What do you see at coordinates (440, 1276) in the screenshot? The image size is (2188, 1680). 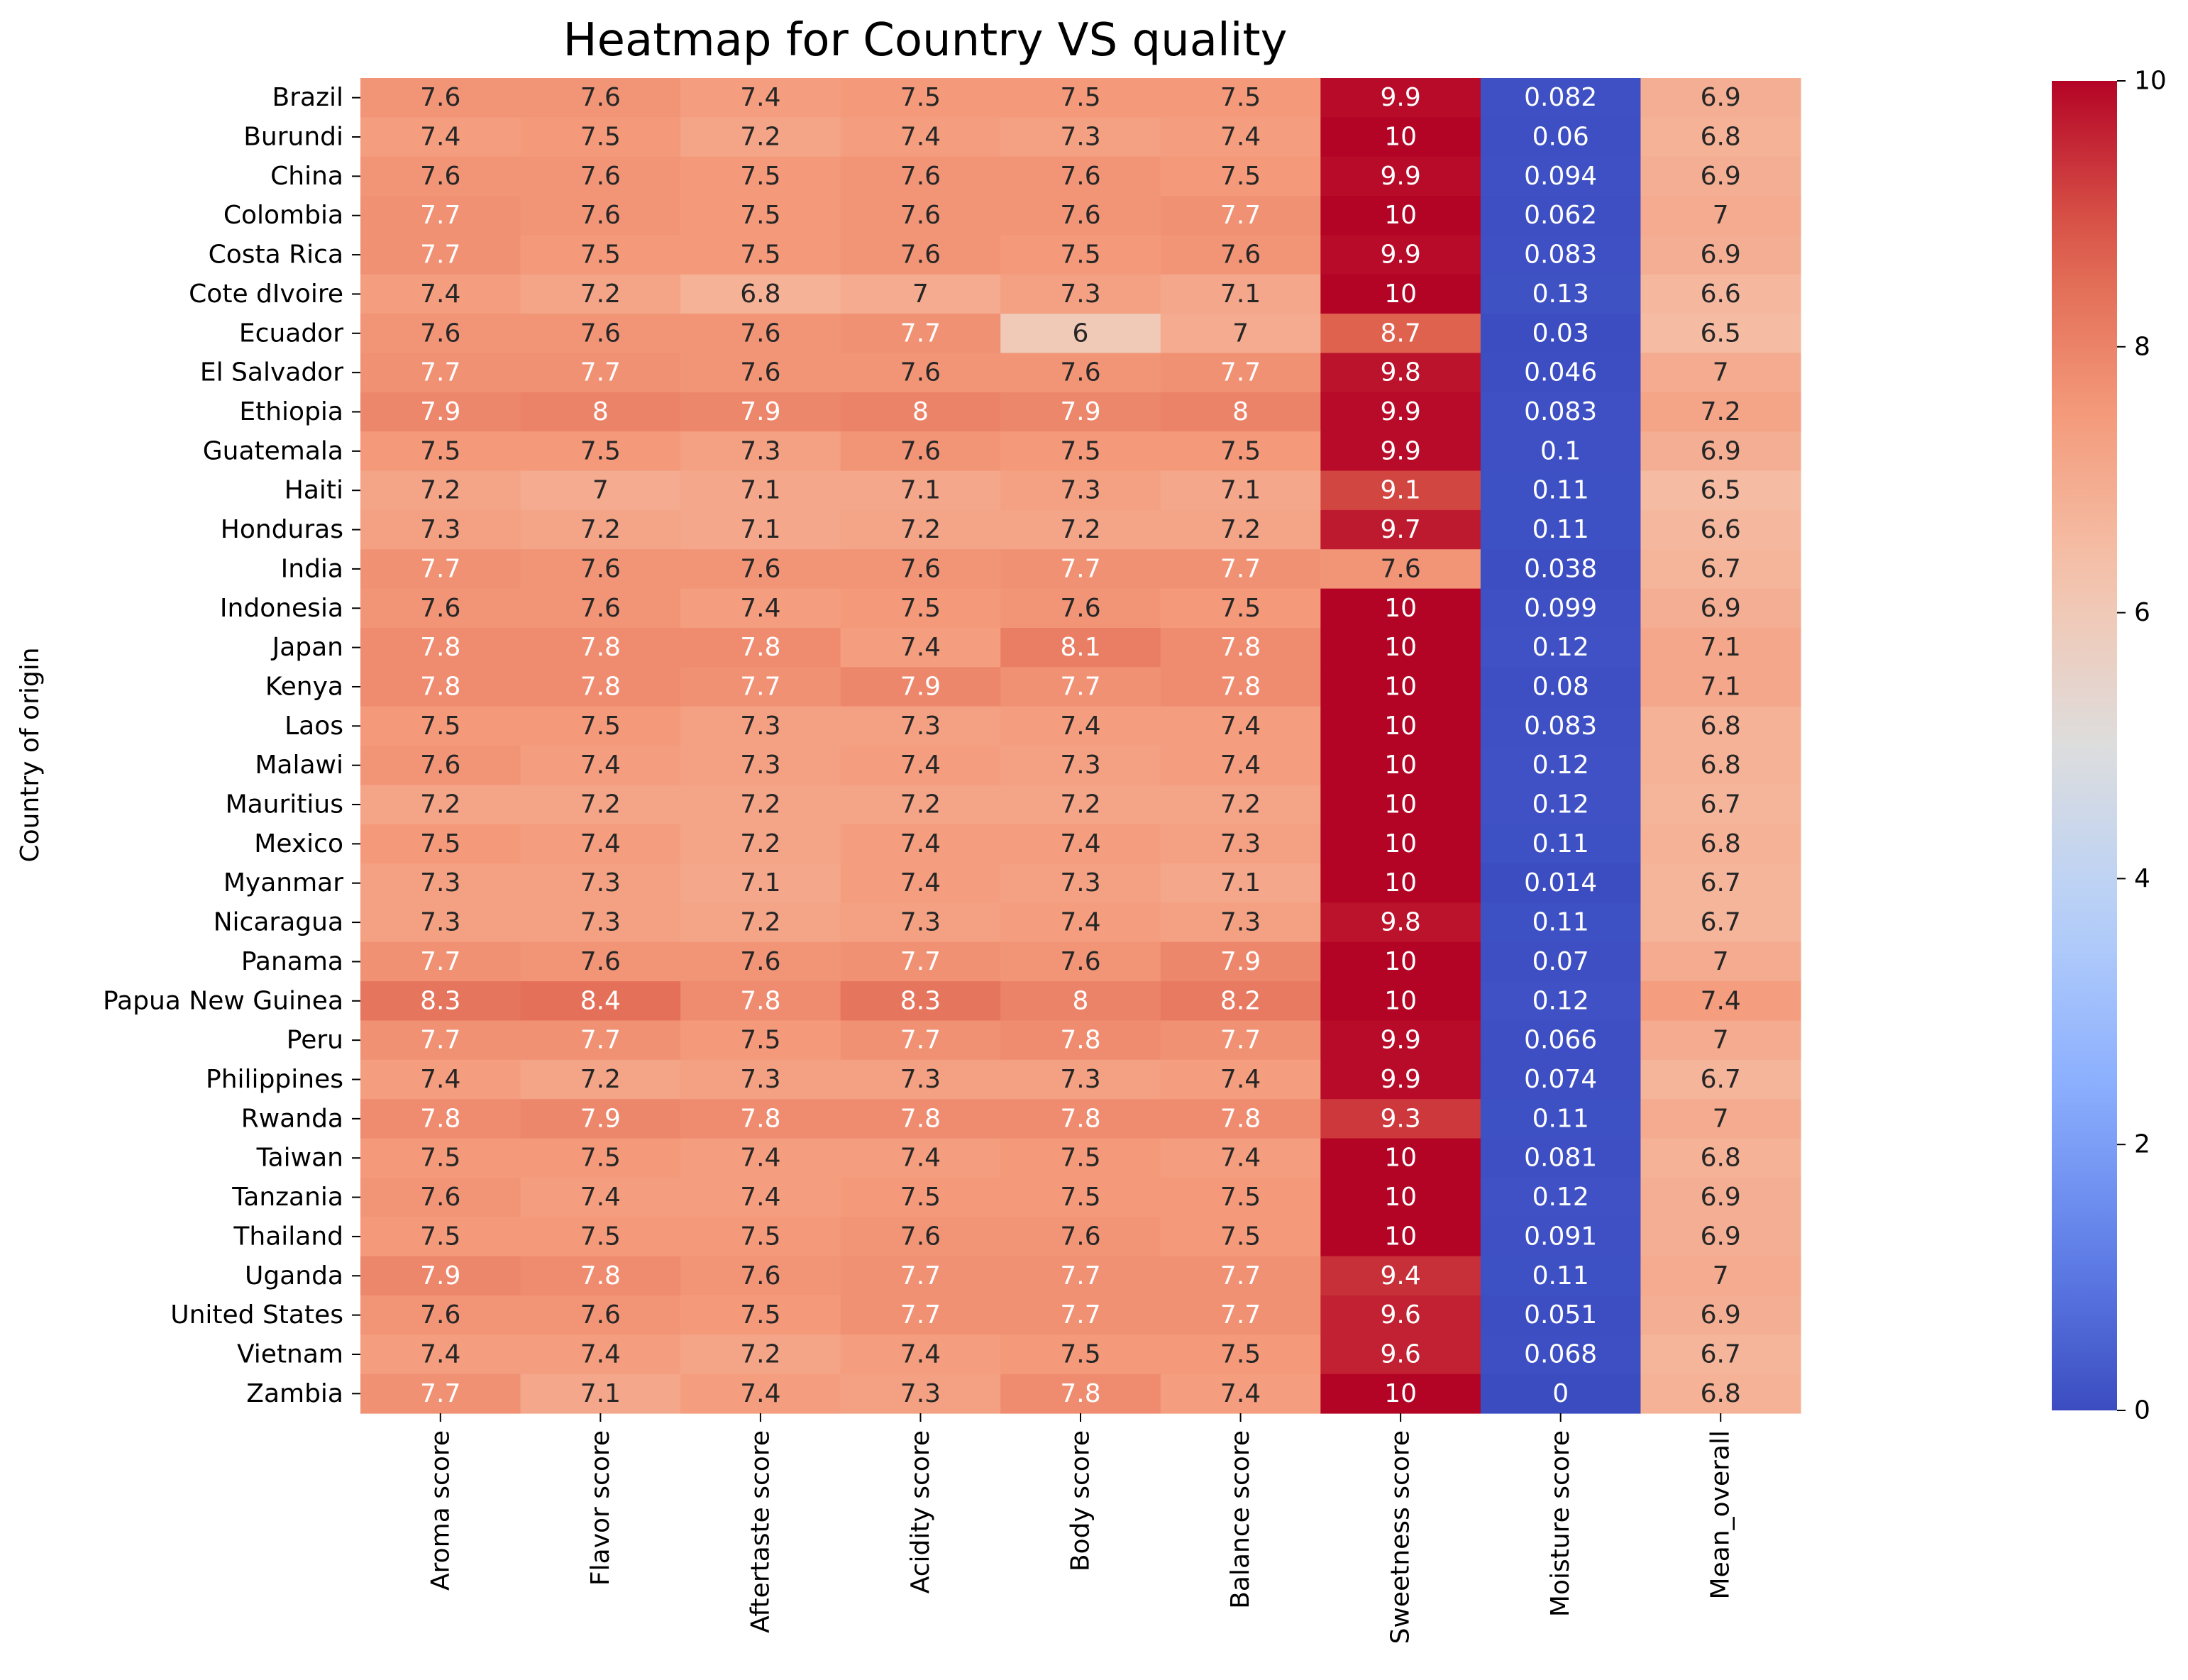 I see `cell-value-label: 7.9` at bounding box center [440, 1276].